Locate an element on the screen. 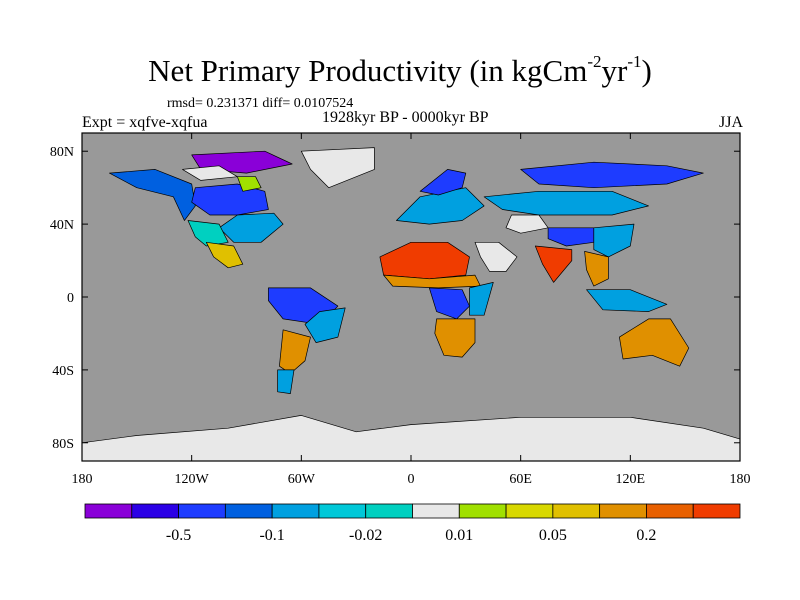 This screenshot has height=600, width=800. colorbar-label: -0.1 is located at coordinates (271, 535).